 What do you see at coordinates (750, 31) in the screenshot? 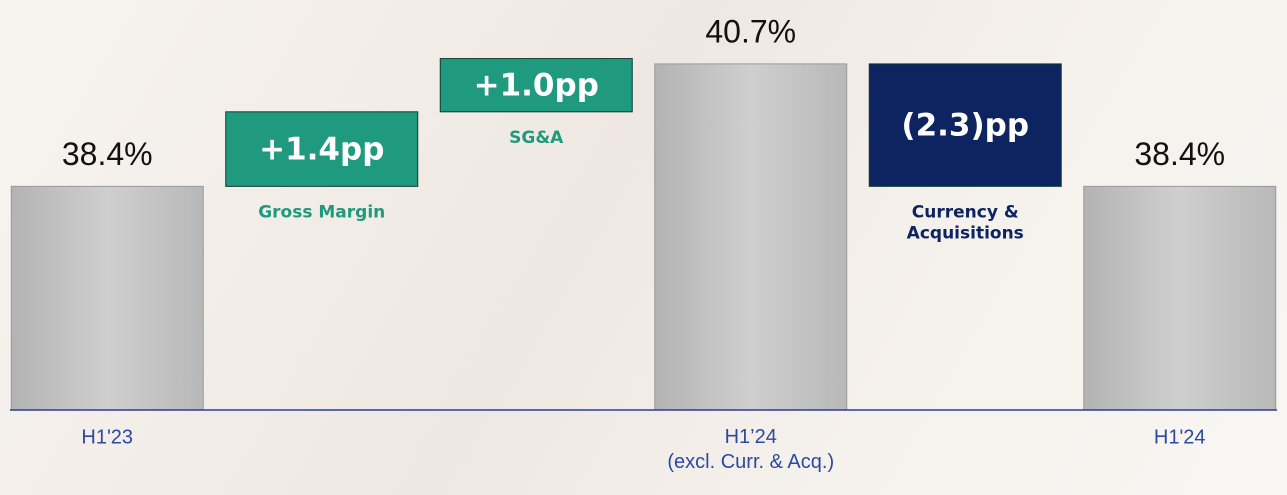
I see `value-label: 40.7%` at bounding box center [750, 31].